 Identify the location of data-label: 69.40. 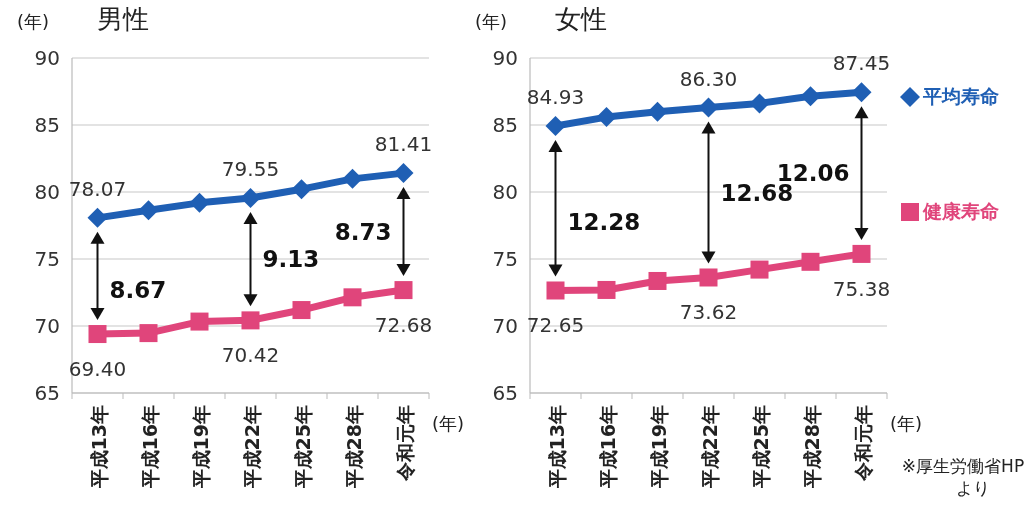
(97, 369).